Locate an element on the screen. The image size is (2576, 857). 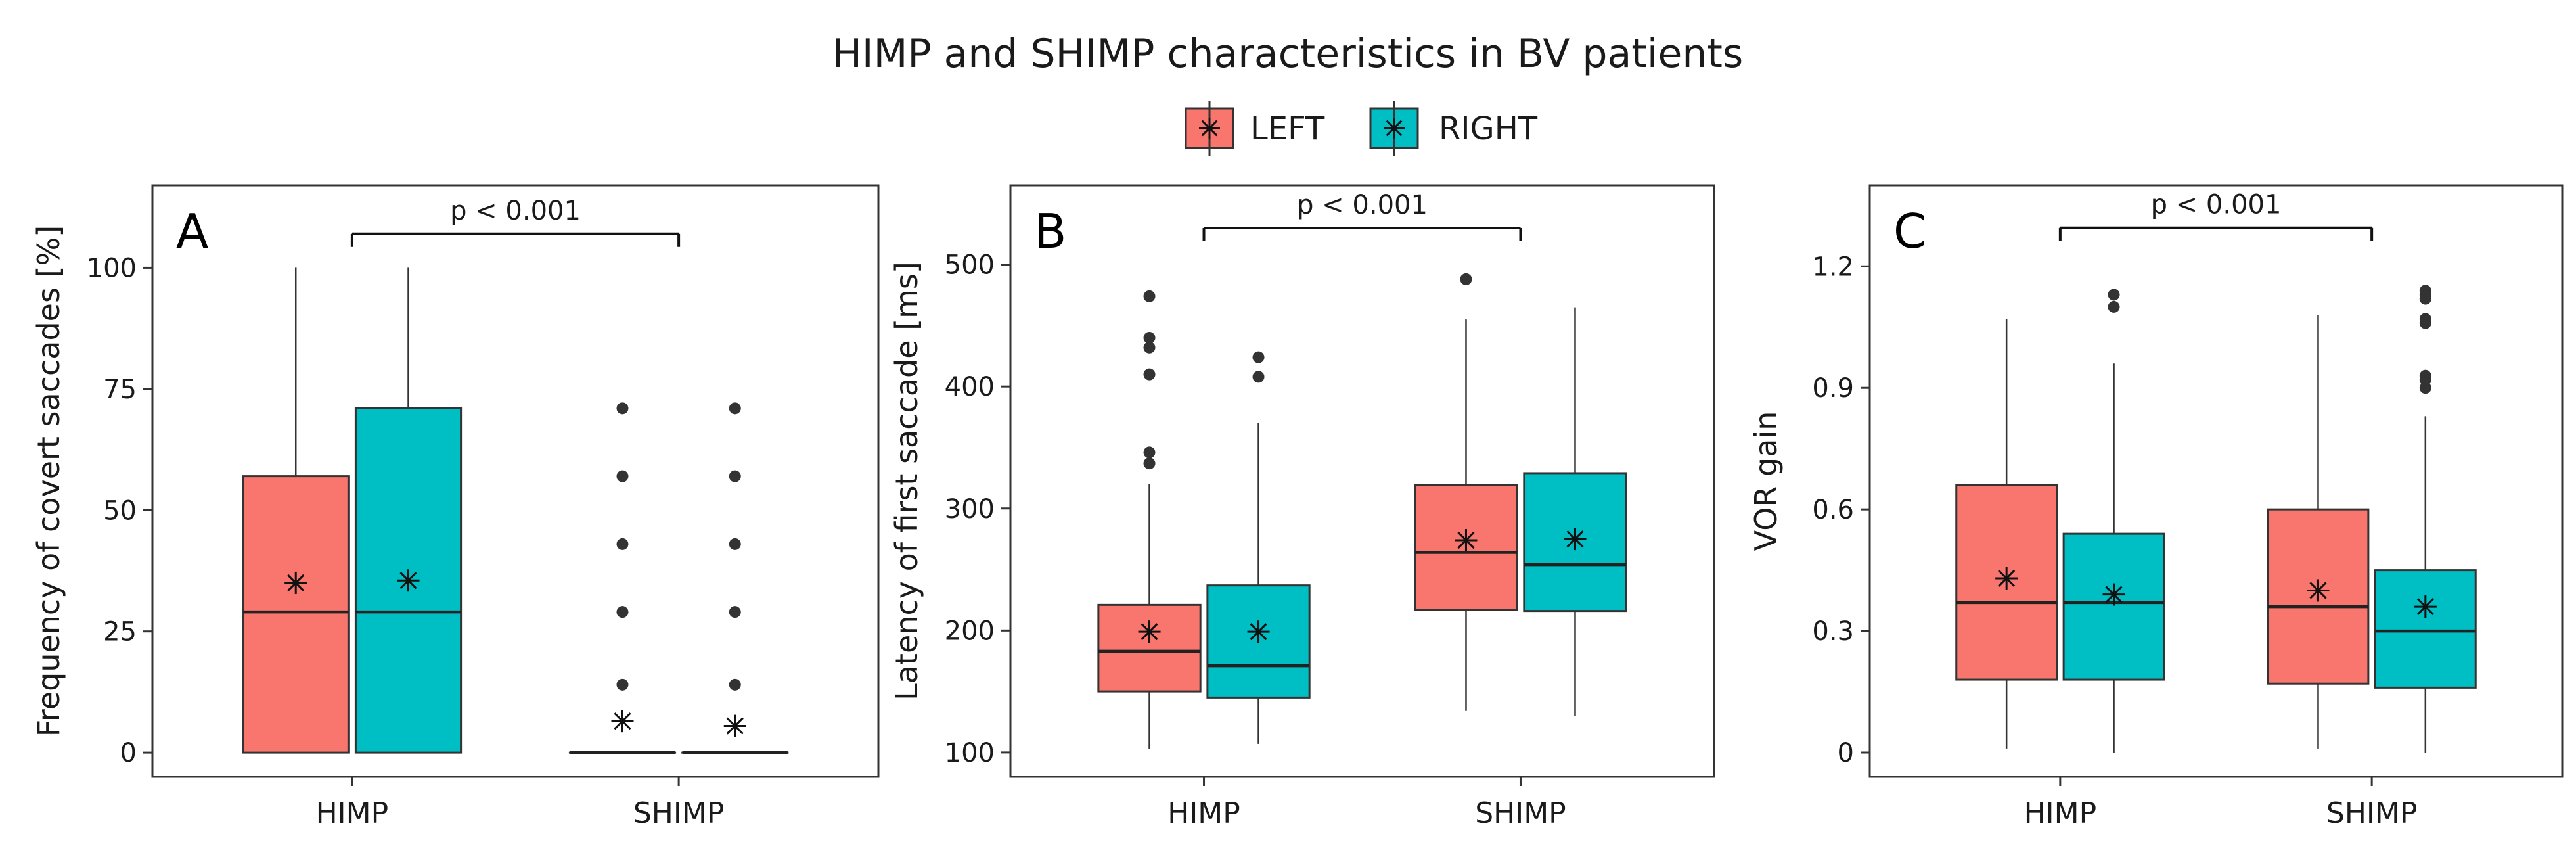
y-tick-label: 1.2 is located at coordinates (1833, 267).